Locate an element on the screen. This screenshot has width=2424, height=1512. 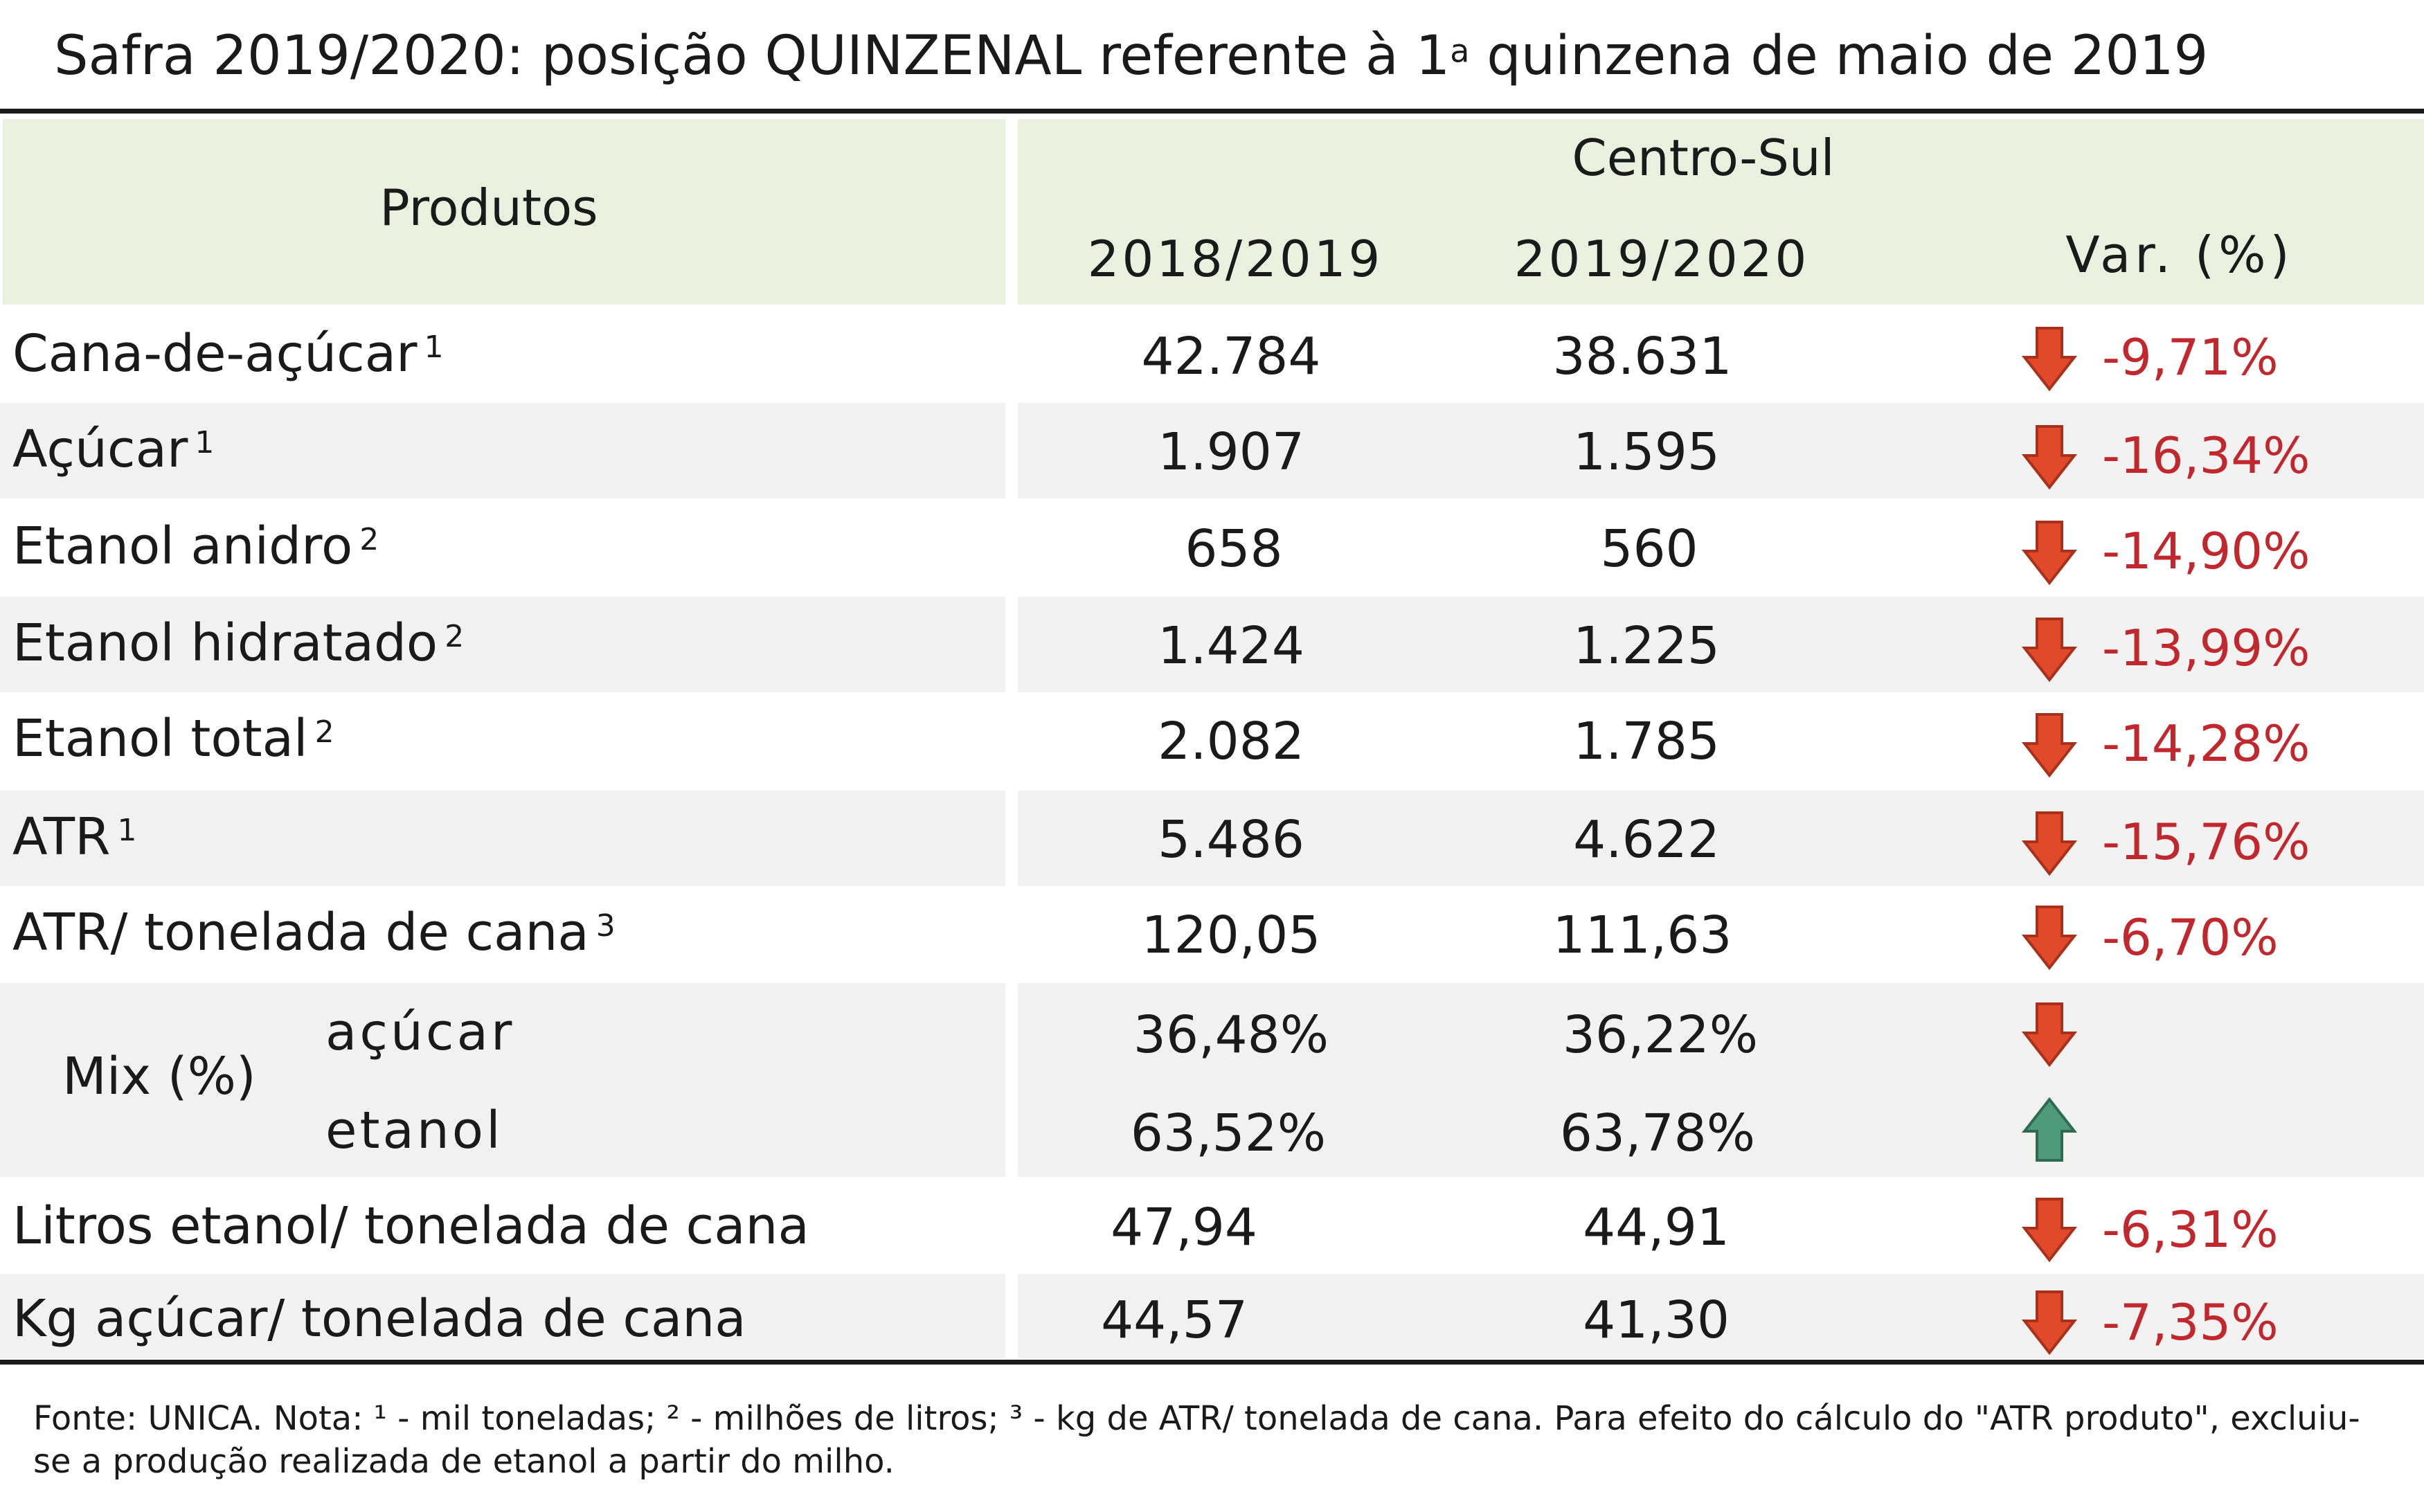
value-2018: 1.424 is located at coordinates (1231, 646).